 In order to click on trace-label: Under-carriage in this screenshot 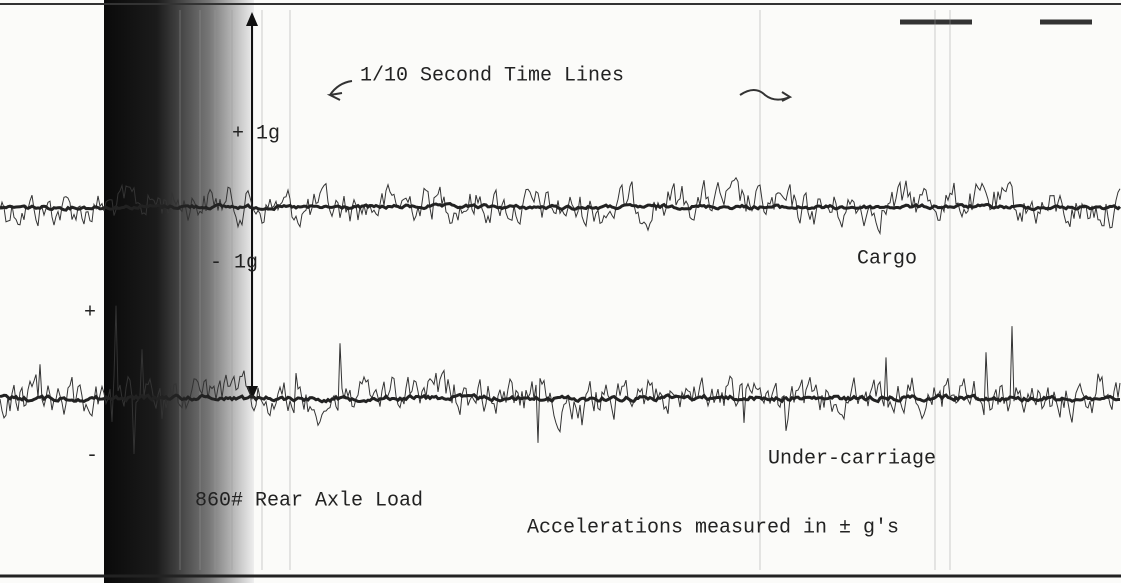, I will do `click(852, 458)`.